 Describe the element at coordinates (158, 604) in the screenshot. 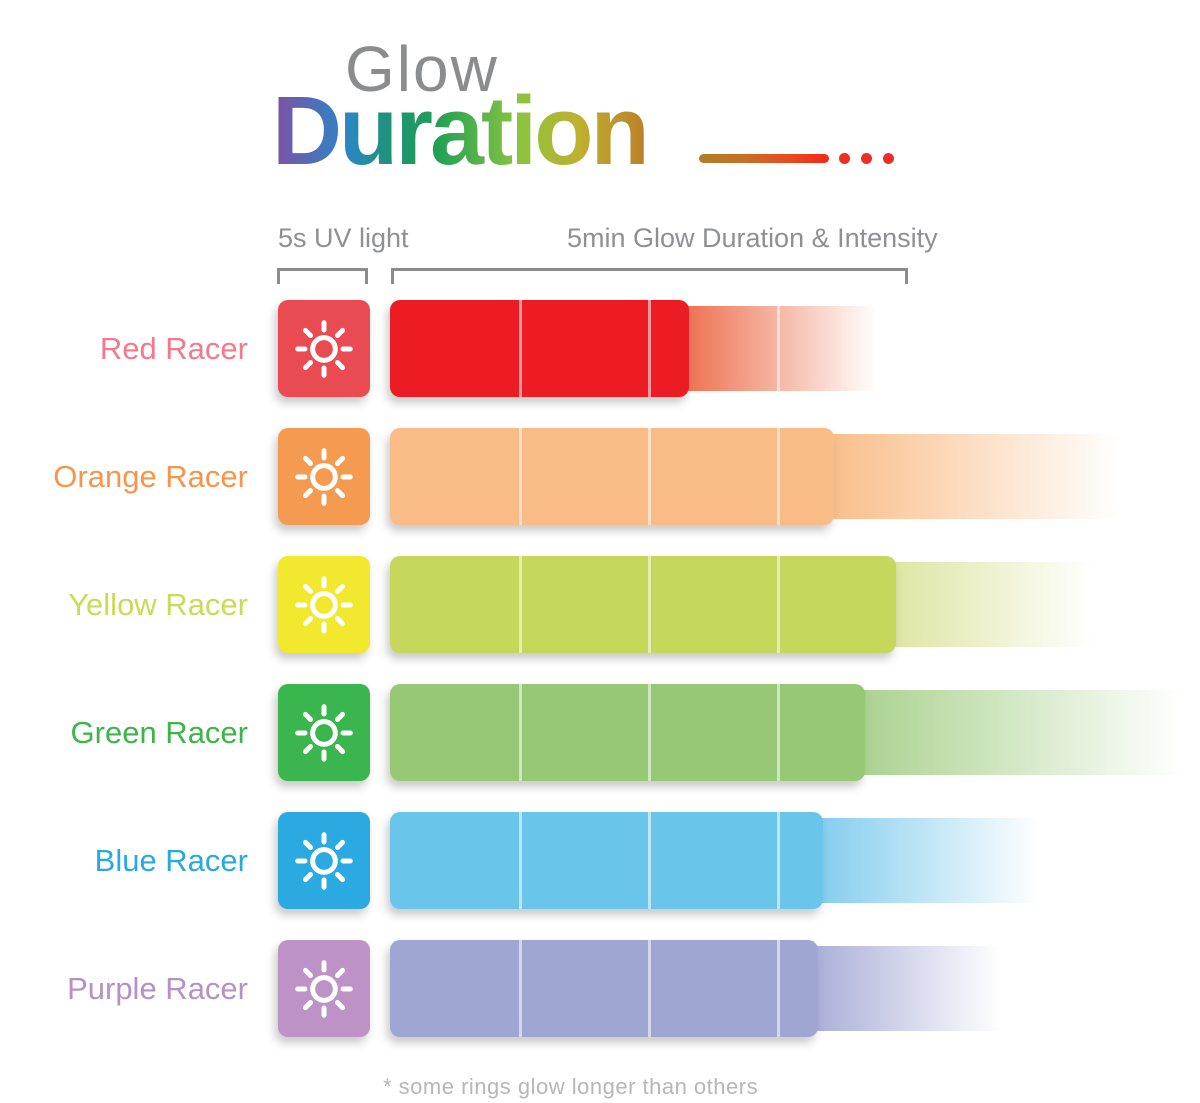

I see `racer-label: Yellow Racer` at that location.